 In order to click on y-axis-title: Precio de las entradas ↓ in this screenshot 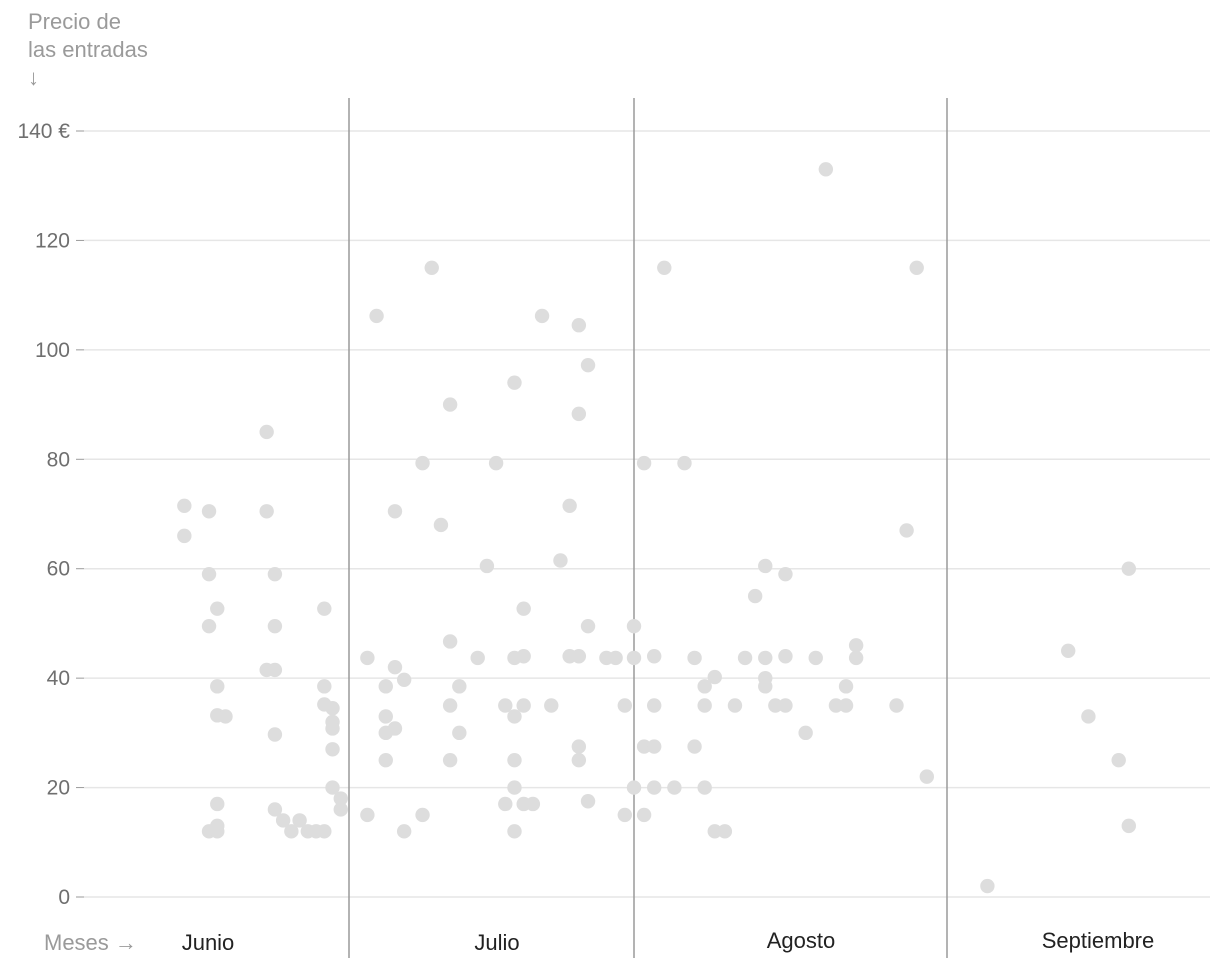, I will do `click(88, 50)`.